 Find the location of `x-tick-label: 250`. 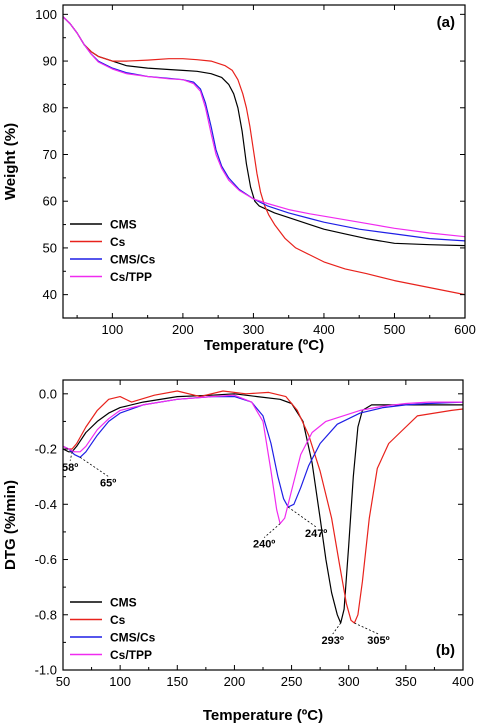

x-tick-label: 250 is located at coordinates (292, 681).